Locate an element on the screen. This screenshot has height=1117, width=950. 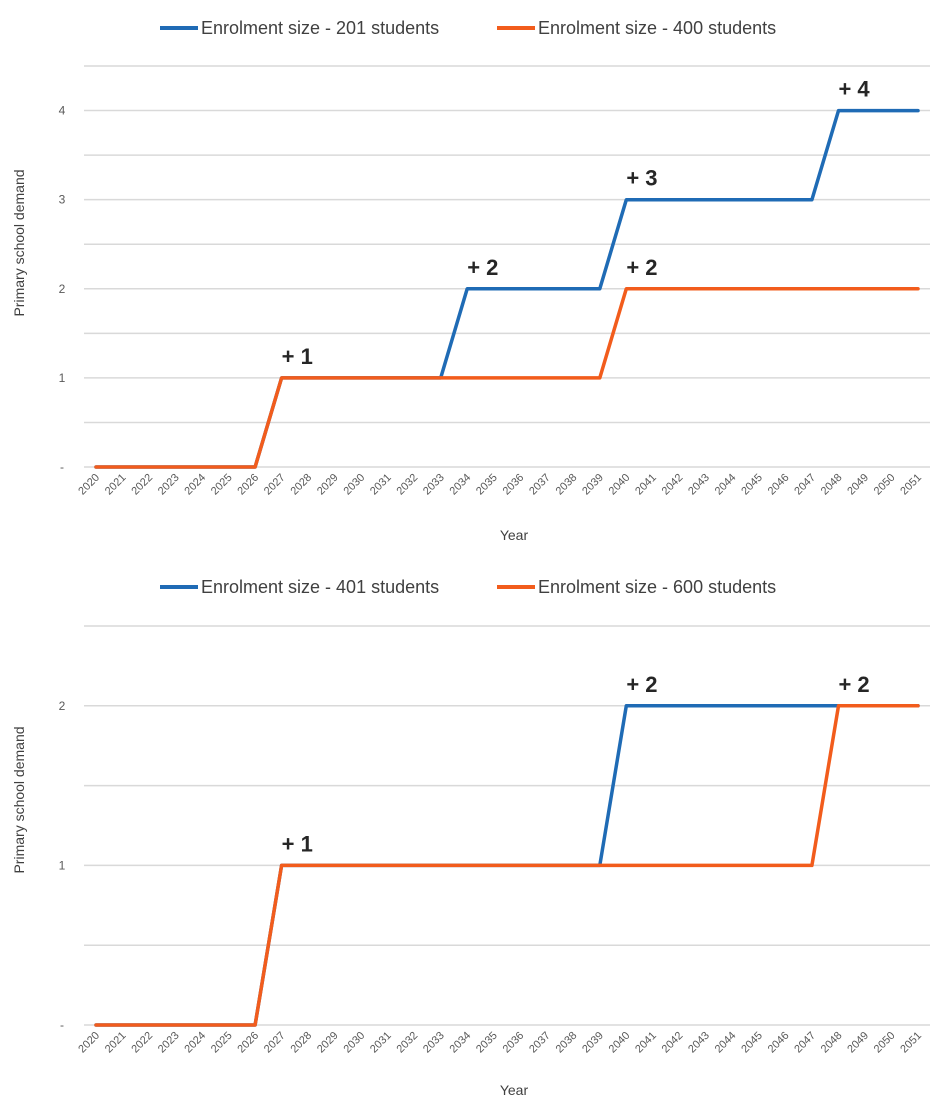
y-tick-label: 4 is located at coordinates (62, 111).